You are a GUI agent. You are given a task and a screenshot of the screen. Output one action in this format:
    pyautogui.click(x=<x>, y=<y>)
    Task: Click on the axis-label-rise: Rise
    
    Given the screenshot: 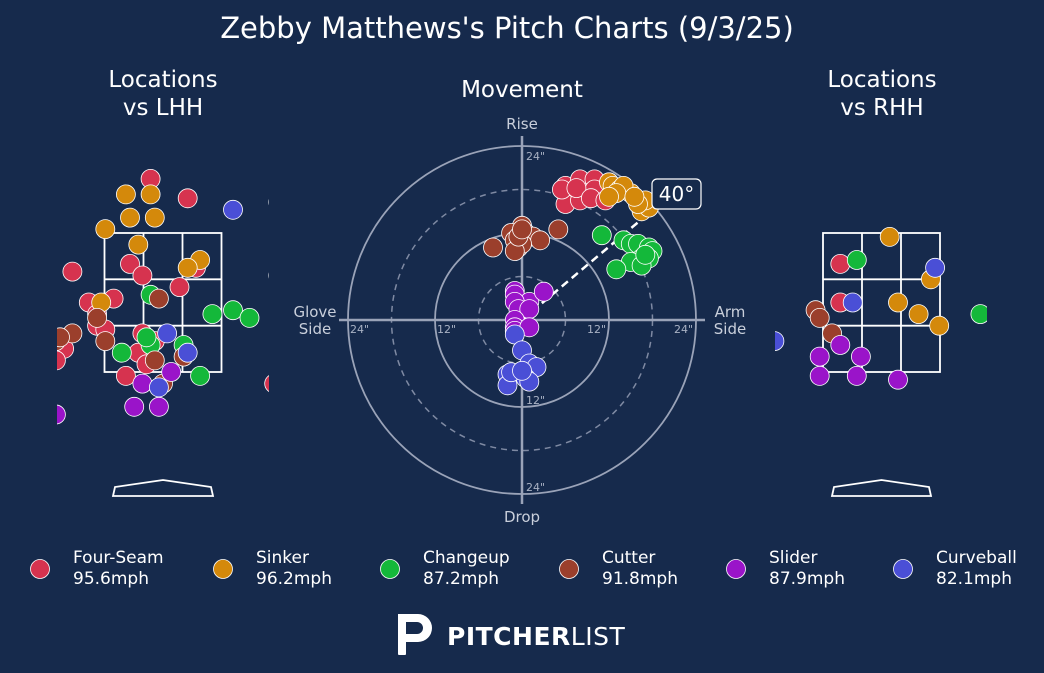 What is the action you would take?
    pyautogui.click(x=522, y=124)
    